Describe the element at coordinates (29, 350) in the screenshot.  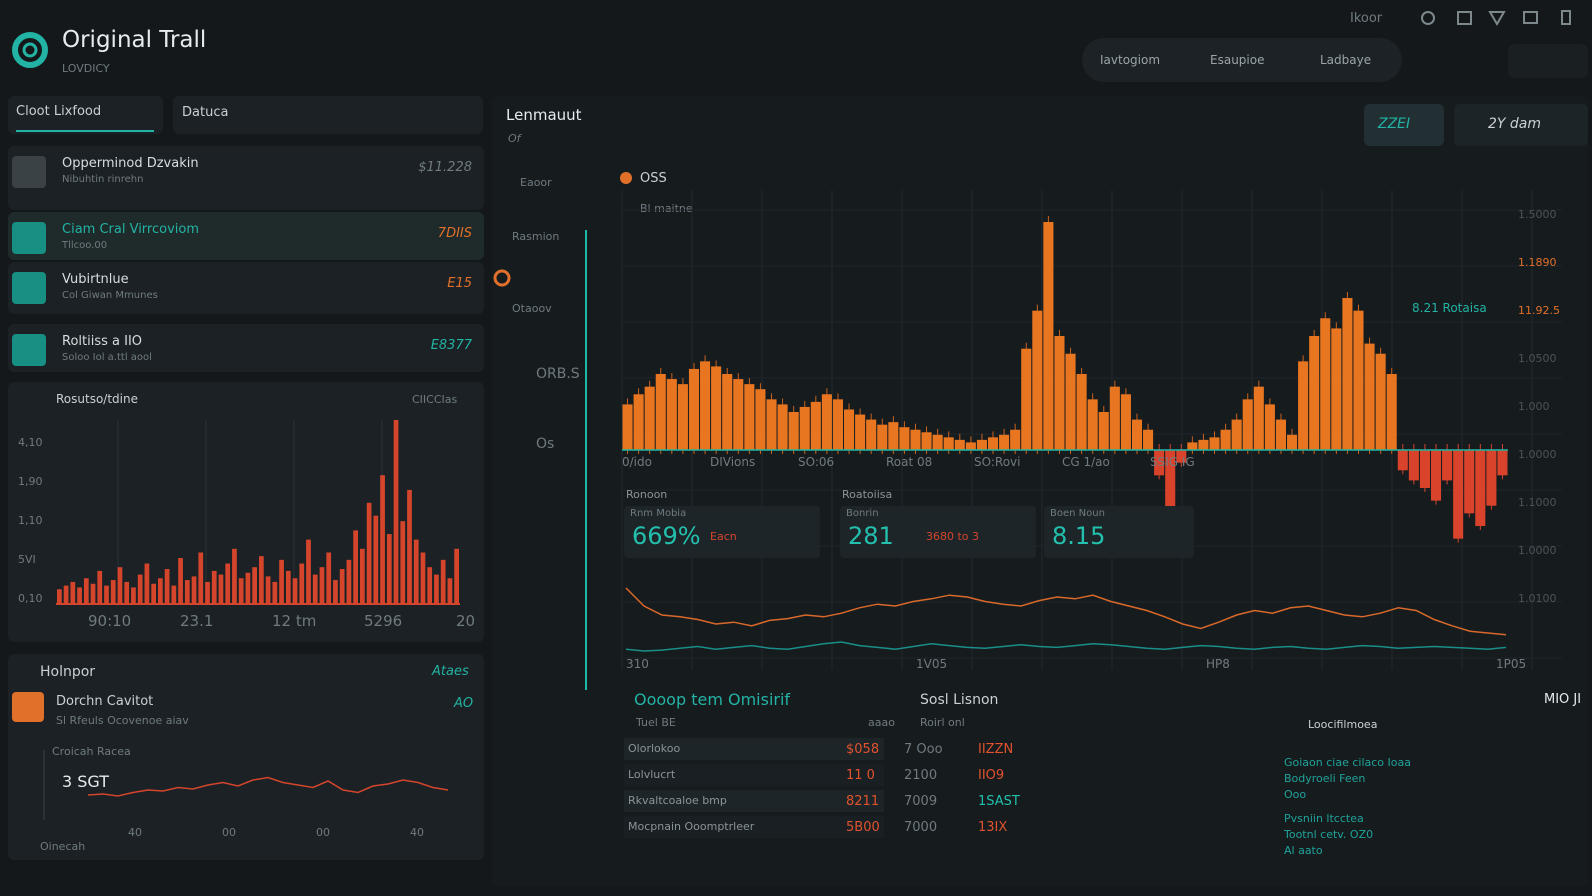
I see `list-icon` at that location.